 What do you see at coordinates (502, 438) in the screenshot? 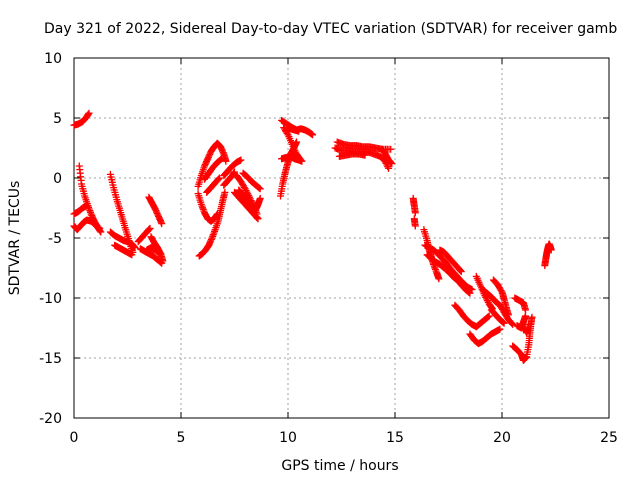
I see `x-tick-label: 20` at bounding box center [502, 438].